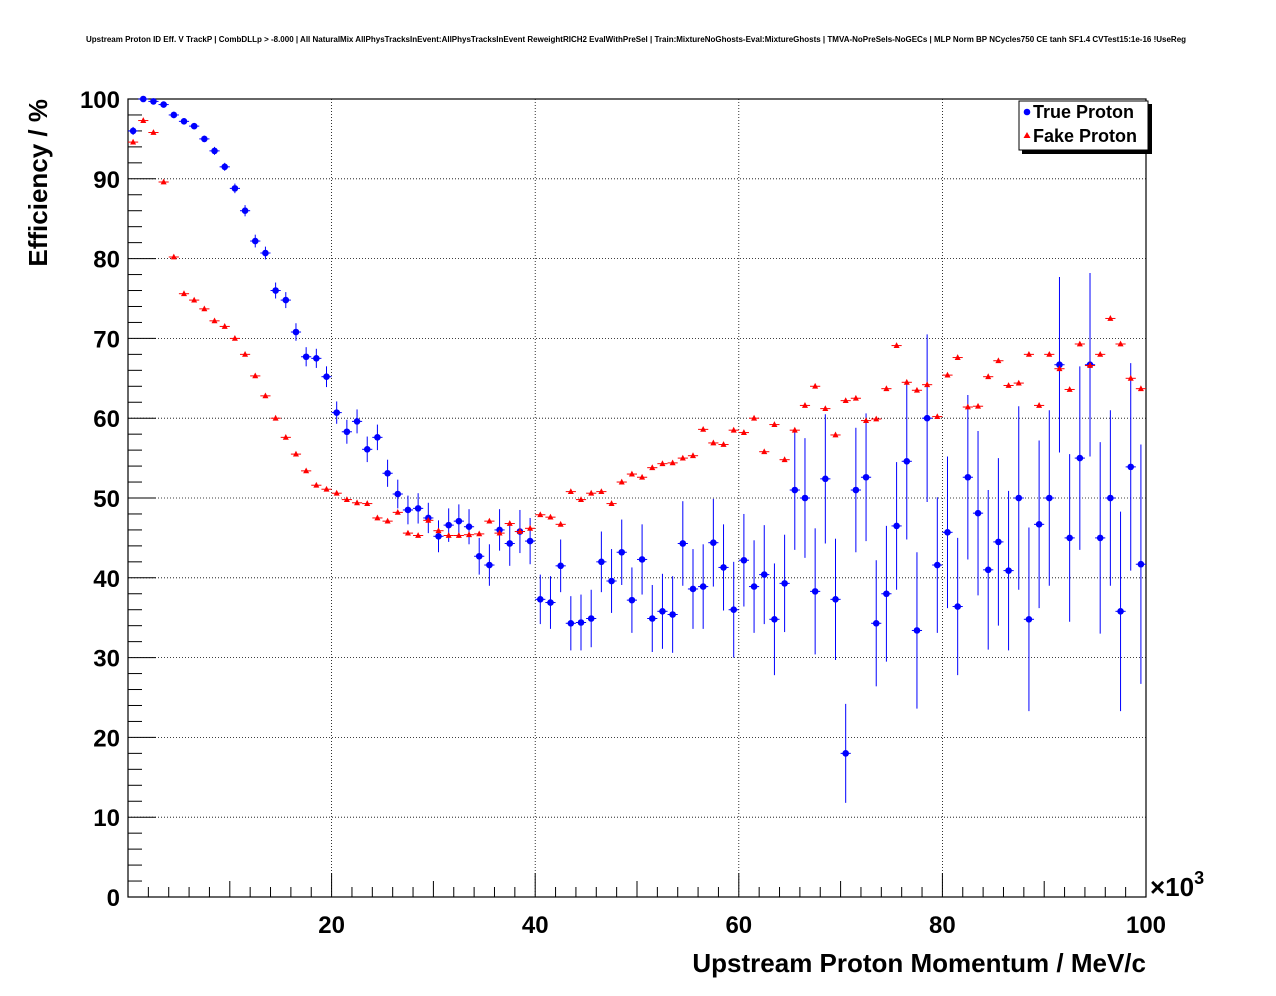 Image resolution: width=1276 pixels, height=996 pixels. Describe the element at coordinates (106, 180) in the screenshot. I see `y-tick-label: 90` at that location.